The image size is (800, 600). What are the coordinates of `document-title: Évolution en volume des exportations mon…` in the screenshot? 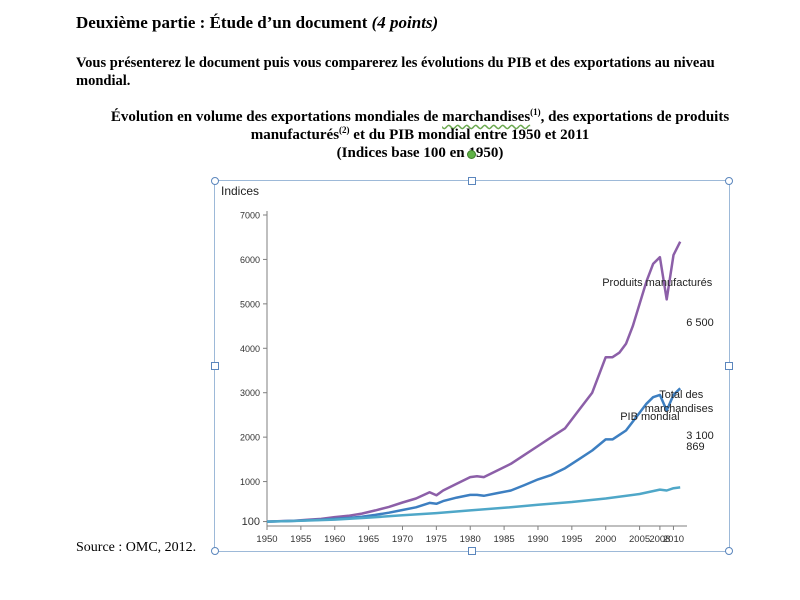 It's located at (420, 135).